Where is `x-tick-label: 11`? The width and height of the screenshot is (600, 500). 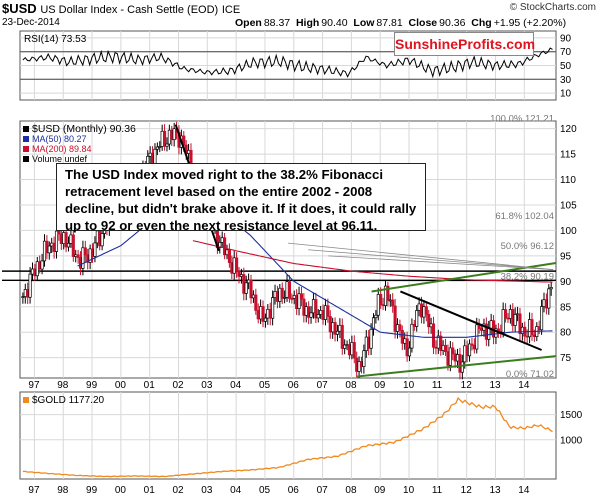
x-tick-label: 11 is located at coordinates (437, 385).